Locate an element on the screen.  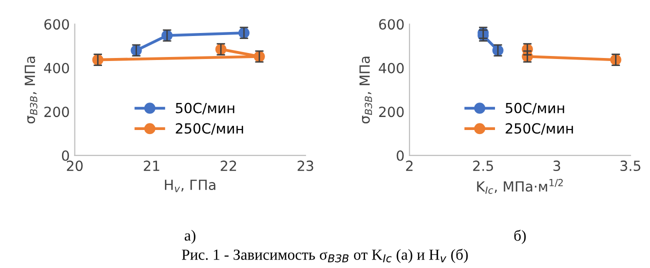
x-tick-label: 22 is located at coordinates (228, 165).